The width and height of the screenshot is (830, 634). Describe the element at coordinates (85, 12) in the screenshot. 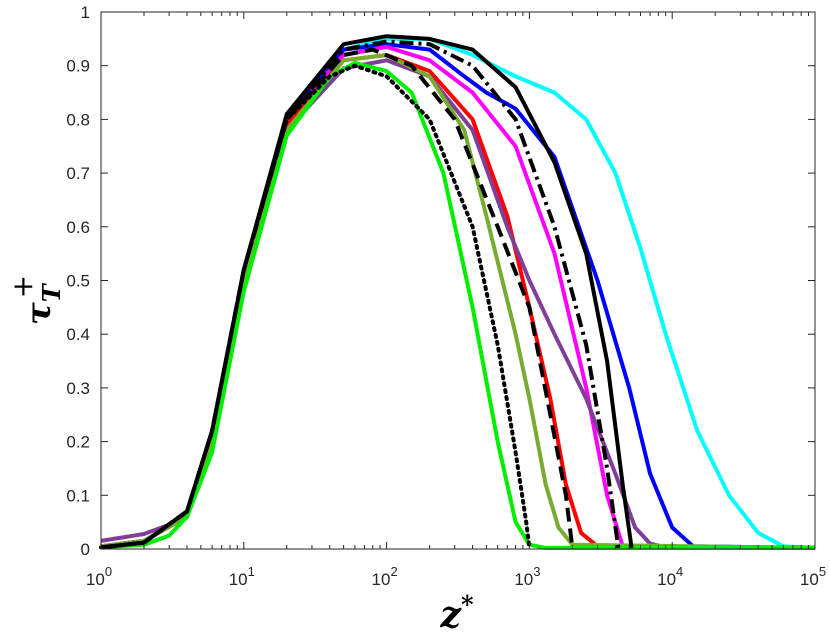

I see `y-tick-label: 1` at that location.